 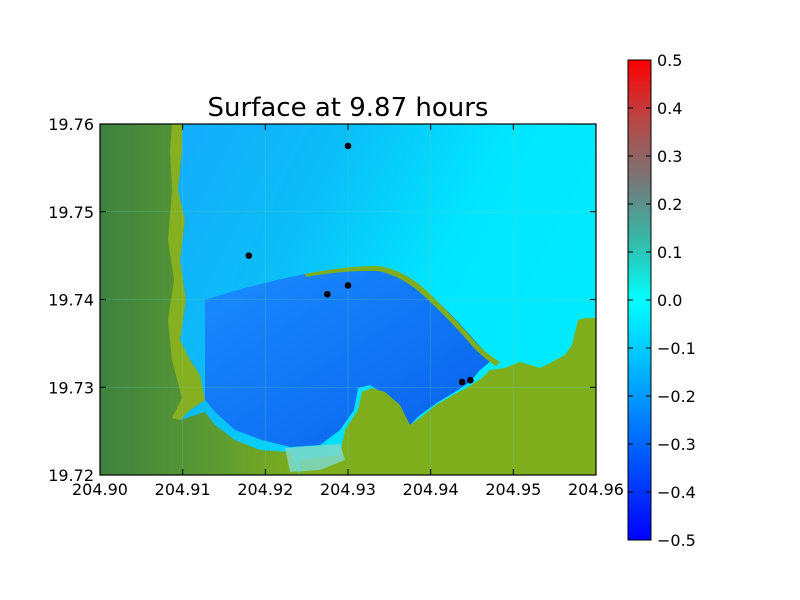 What do you see at coordinates (669, 252) in the screenshot?
I see `colorbar-tick-label: 0.1` at bounding box center [669, 252].